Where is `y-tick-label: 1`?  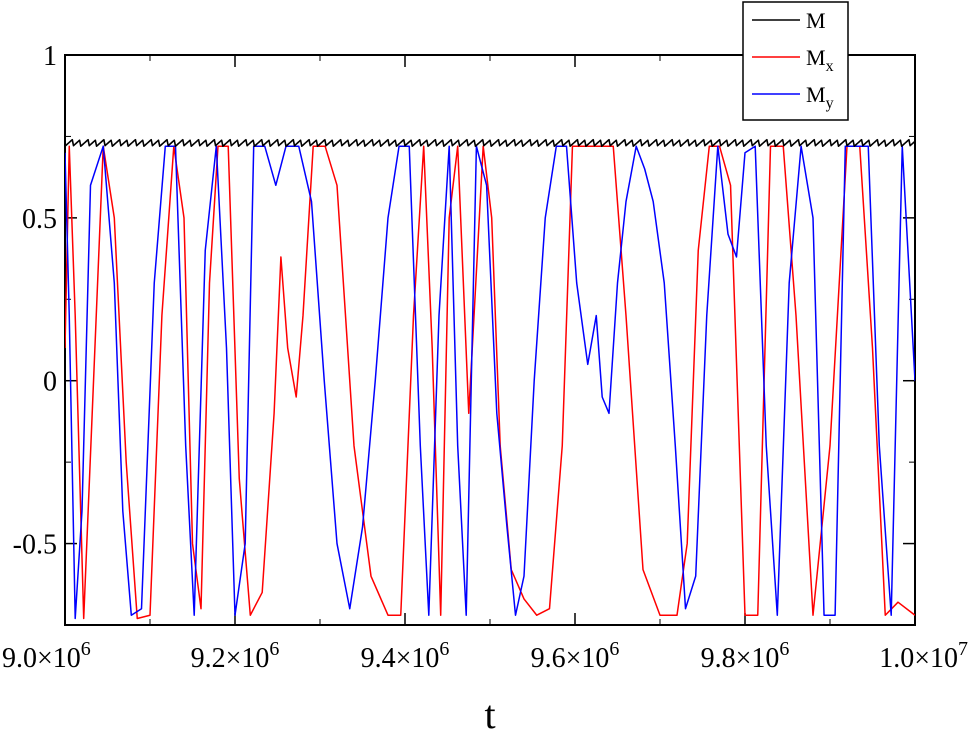
y-tick-label: 1 is located at coordinates (50, 56).